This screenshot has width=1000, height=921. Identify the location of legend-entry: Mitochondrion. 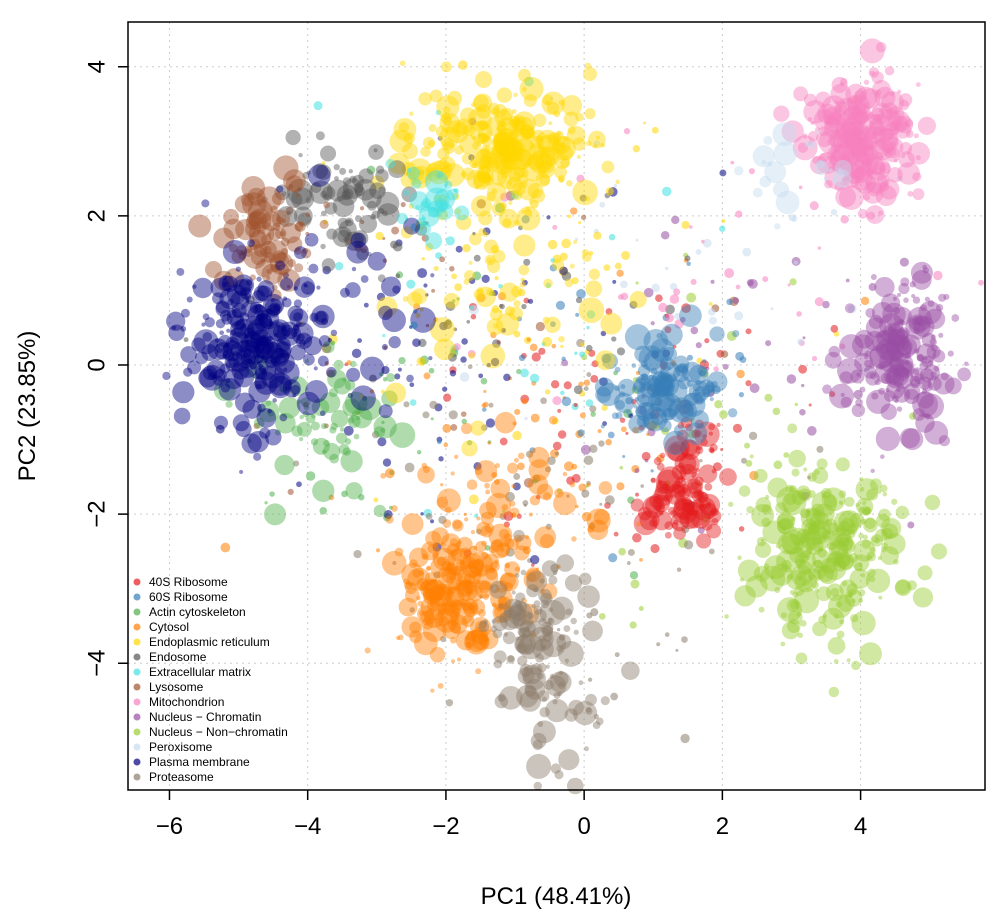
(186, 702).